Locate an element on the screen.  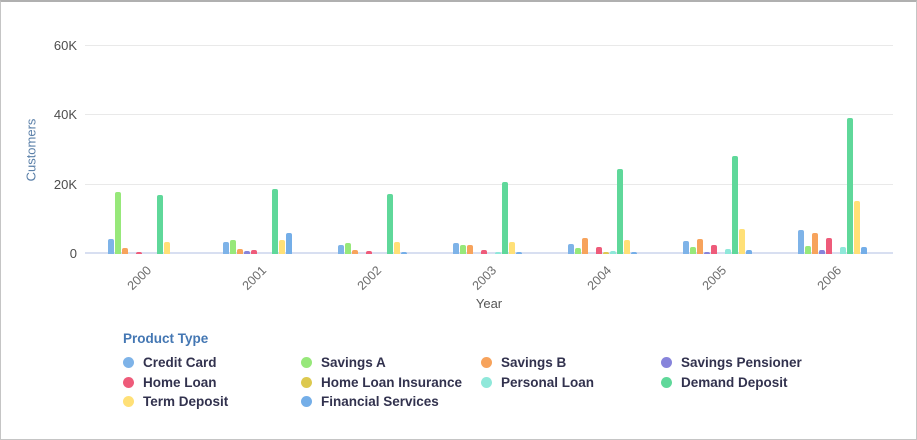
gridline-20k is located at coordinates (489, 184).